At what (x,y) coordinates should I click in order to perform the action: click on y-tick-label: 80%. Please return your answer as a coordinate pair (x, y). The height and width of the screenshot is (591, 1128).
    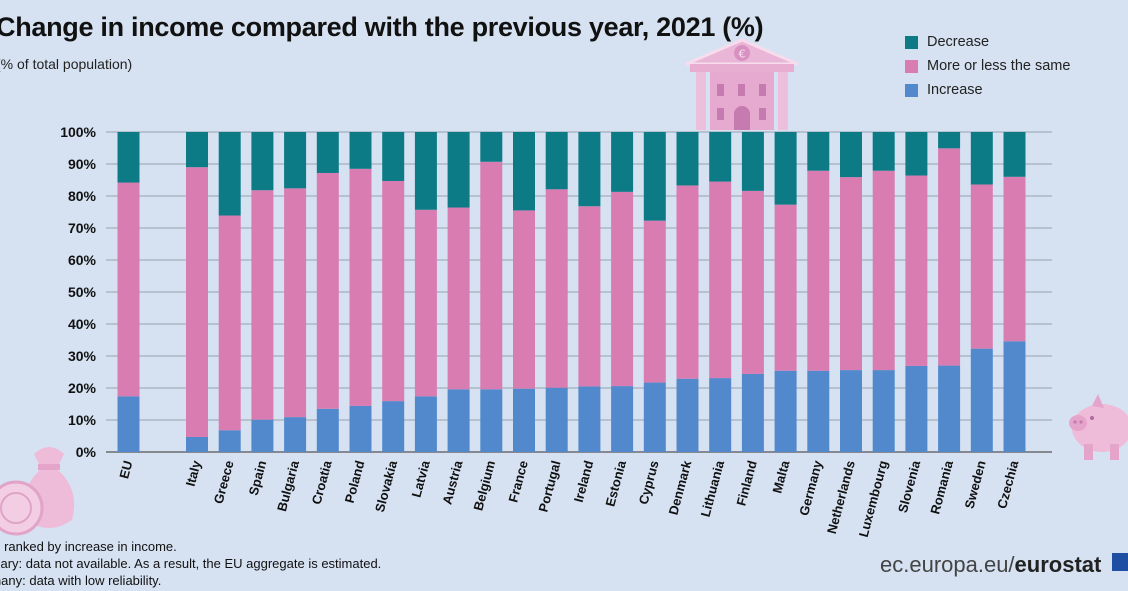
    Looking at the image, I should click on (82, 196).